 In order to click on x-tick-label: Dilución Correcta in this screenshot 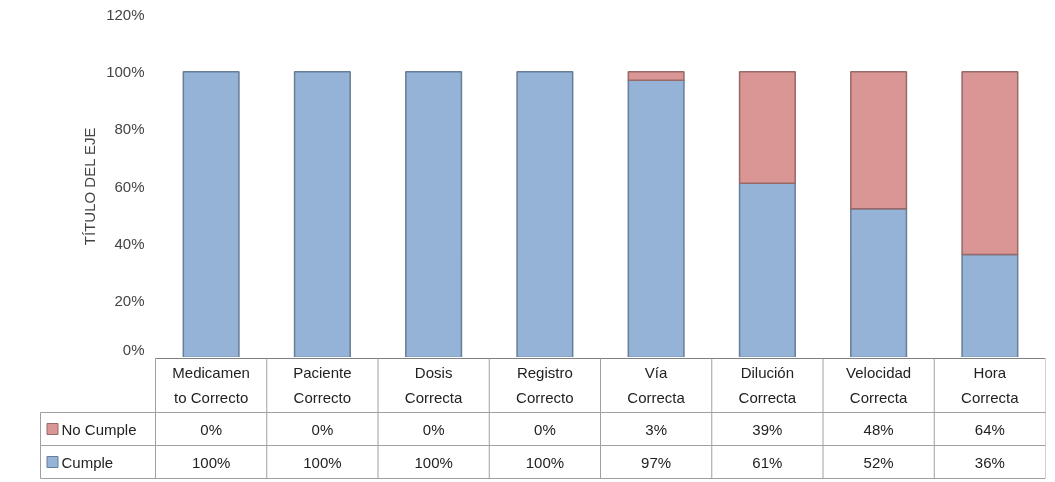, I will do `click(767, 385)`.